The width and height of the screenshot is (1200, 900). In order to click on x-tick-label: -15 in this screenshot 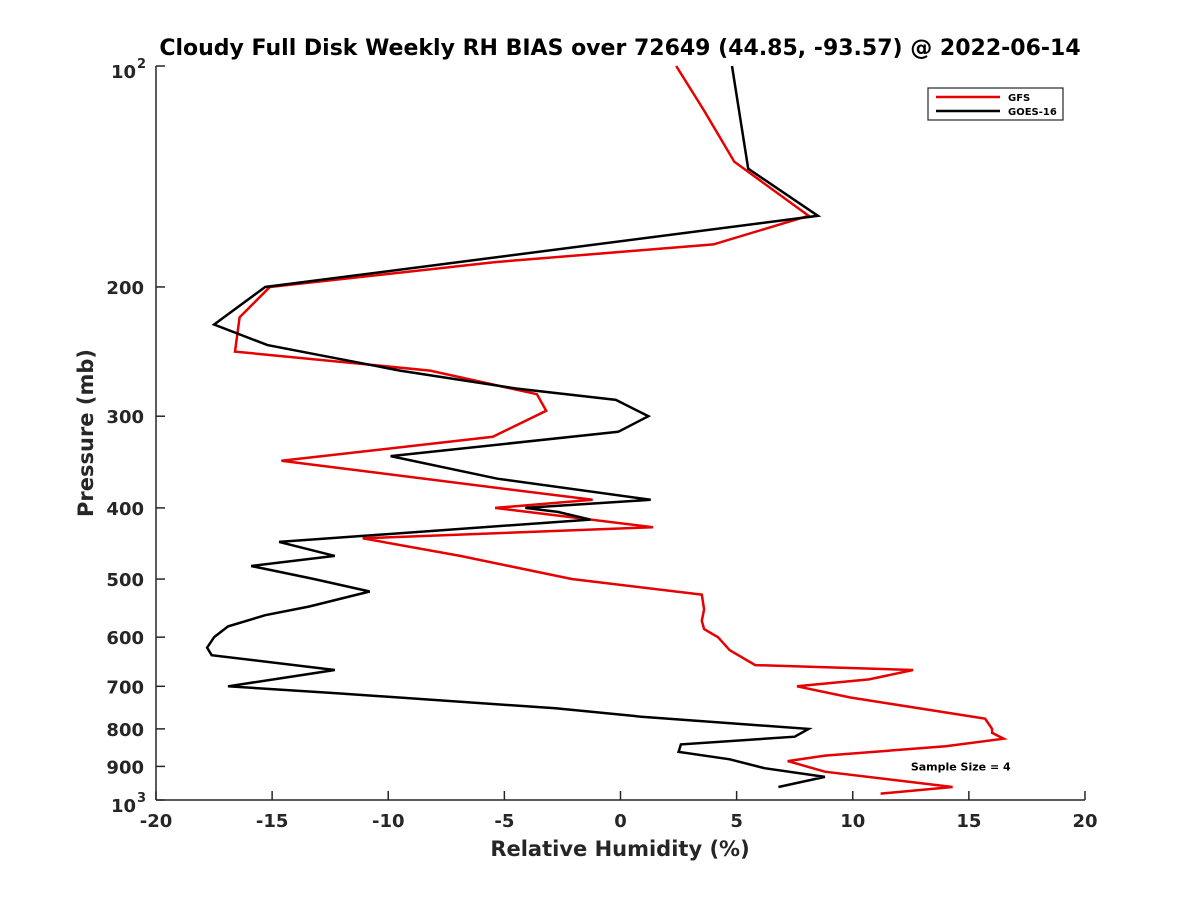, I will do `click(272, 821)`.